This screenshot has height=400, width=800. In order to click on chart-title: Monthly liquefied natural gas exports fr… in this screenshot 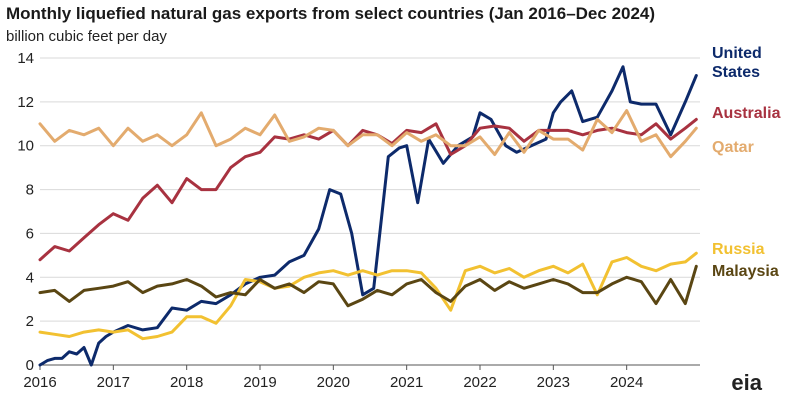, I will do `click(331, 13)`.